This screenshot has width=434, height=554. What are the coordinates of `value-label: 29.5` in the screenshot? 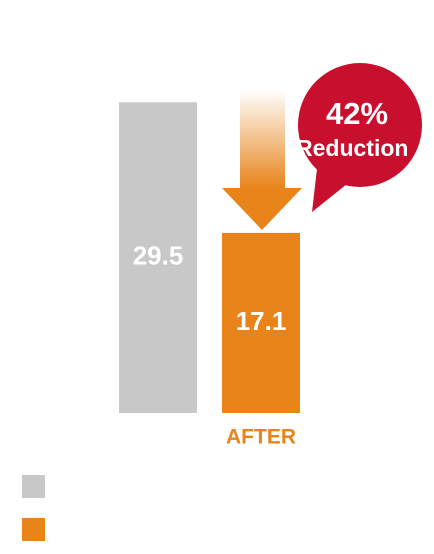 It's located at (158, 256).